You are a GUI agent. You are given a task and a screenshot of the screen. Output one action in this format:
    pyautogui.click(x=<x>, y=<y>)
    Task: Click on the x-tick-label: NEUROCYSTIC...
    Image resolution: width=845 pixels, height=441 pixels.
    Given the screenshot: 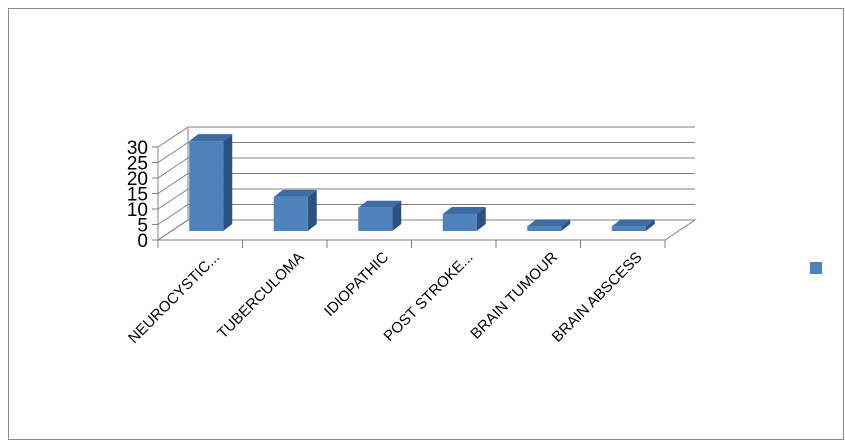 What is the action you would take?
    pyautogui.click(x=174, y=298)
    